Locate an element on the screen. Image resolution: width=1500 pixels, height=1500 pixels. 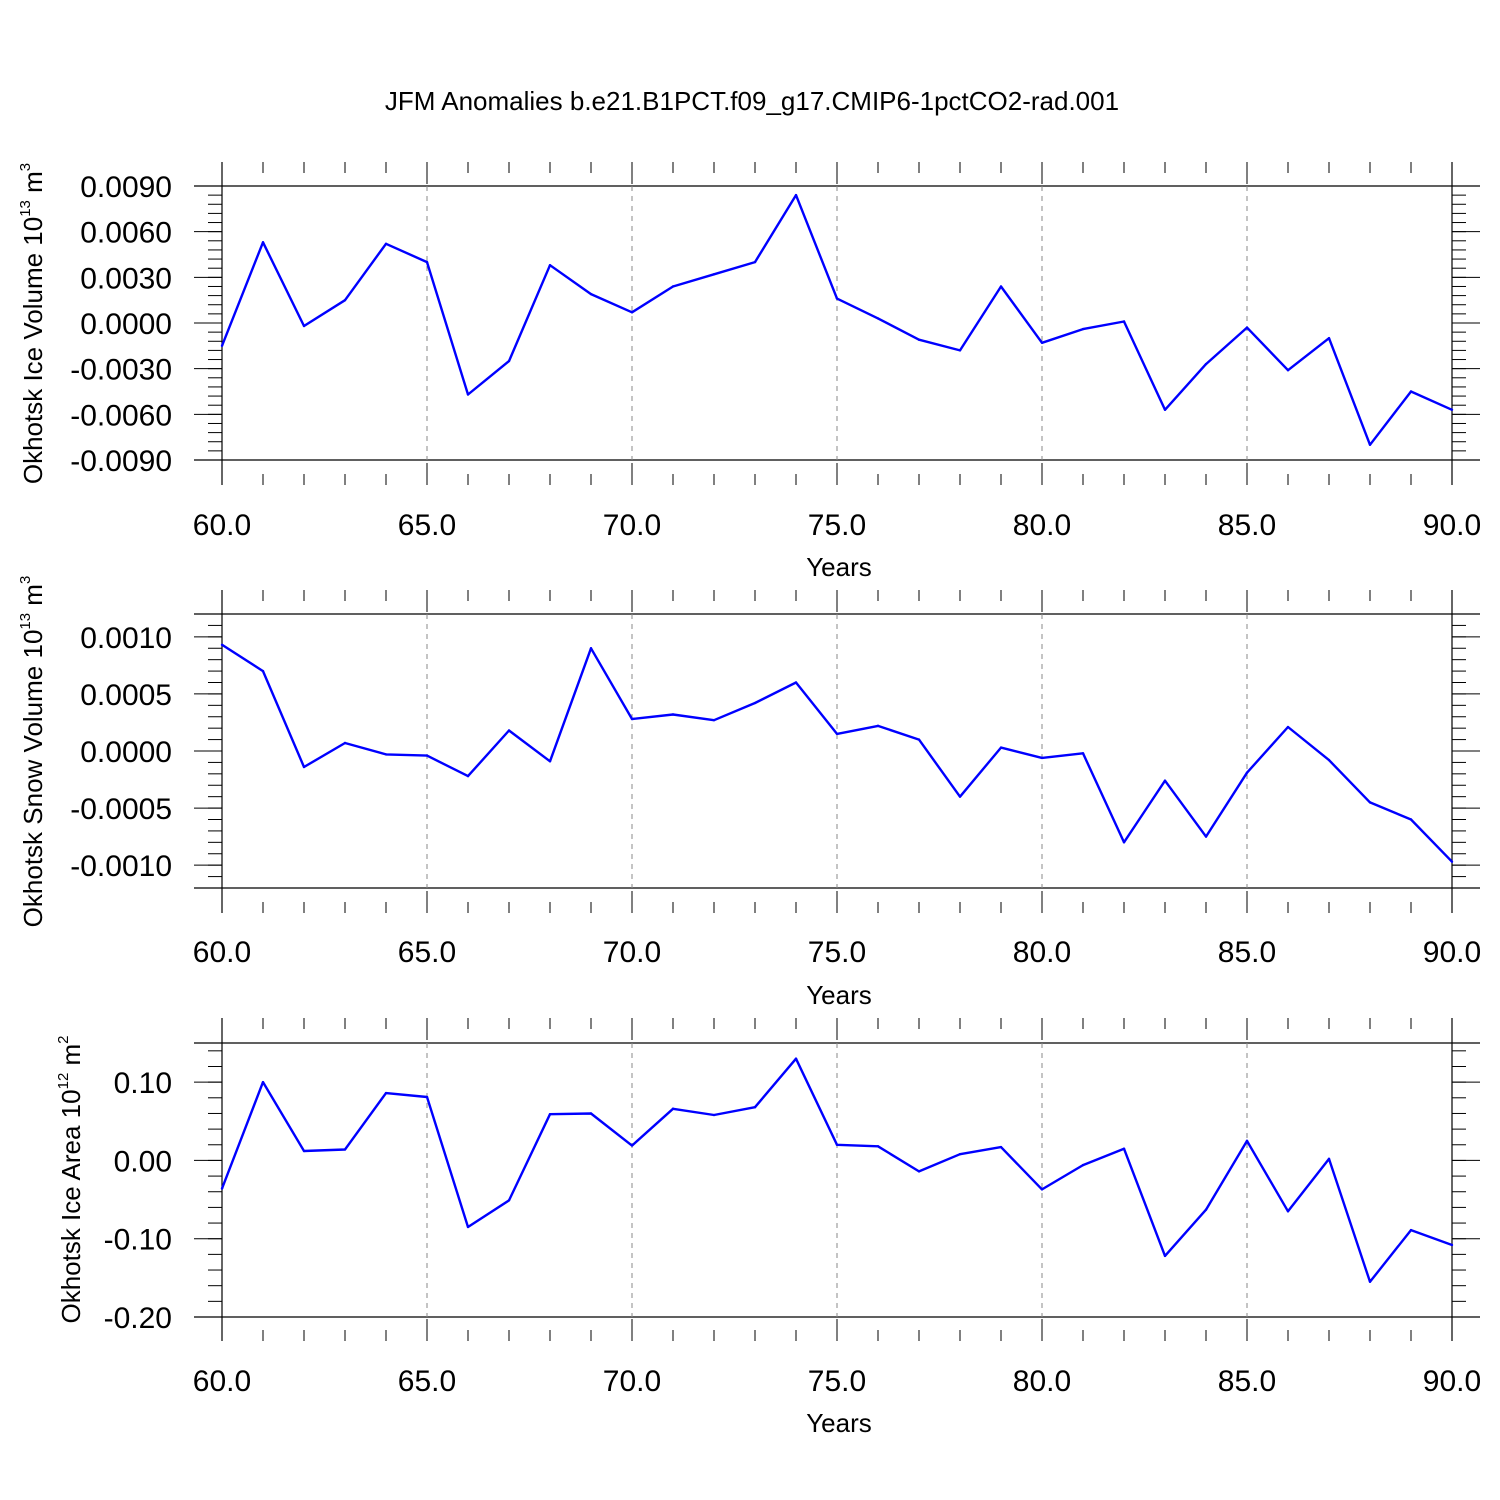
y-tick-label: 0.0010 is located at coordinates (126, 638).